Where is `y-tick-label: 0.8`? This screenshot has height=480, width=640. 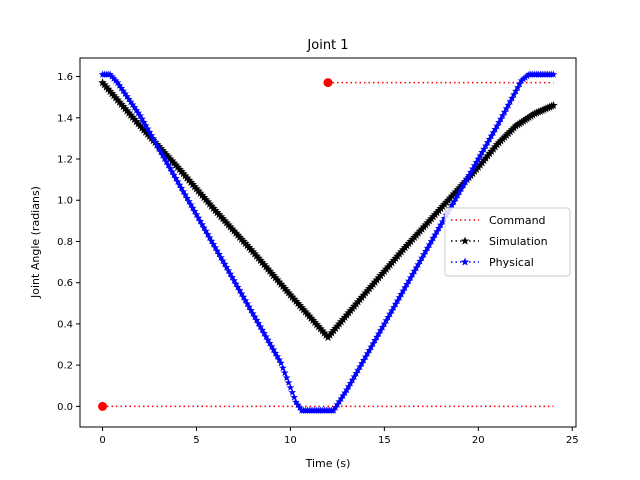 y-tick-label: 0.8 is located at coordinates (65, 242).